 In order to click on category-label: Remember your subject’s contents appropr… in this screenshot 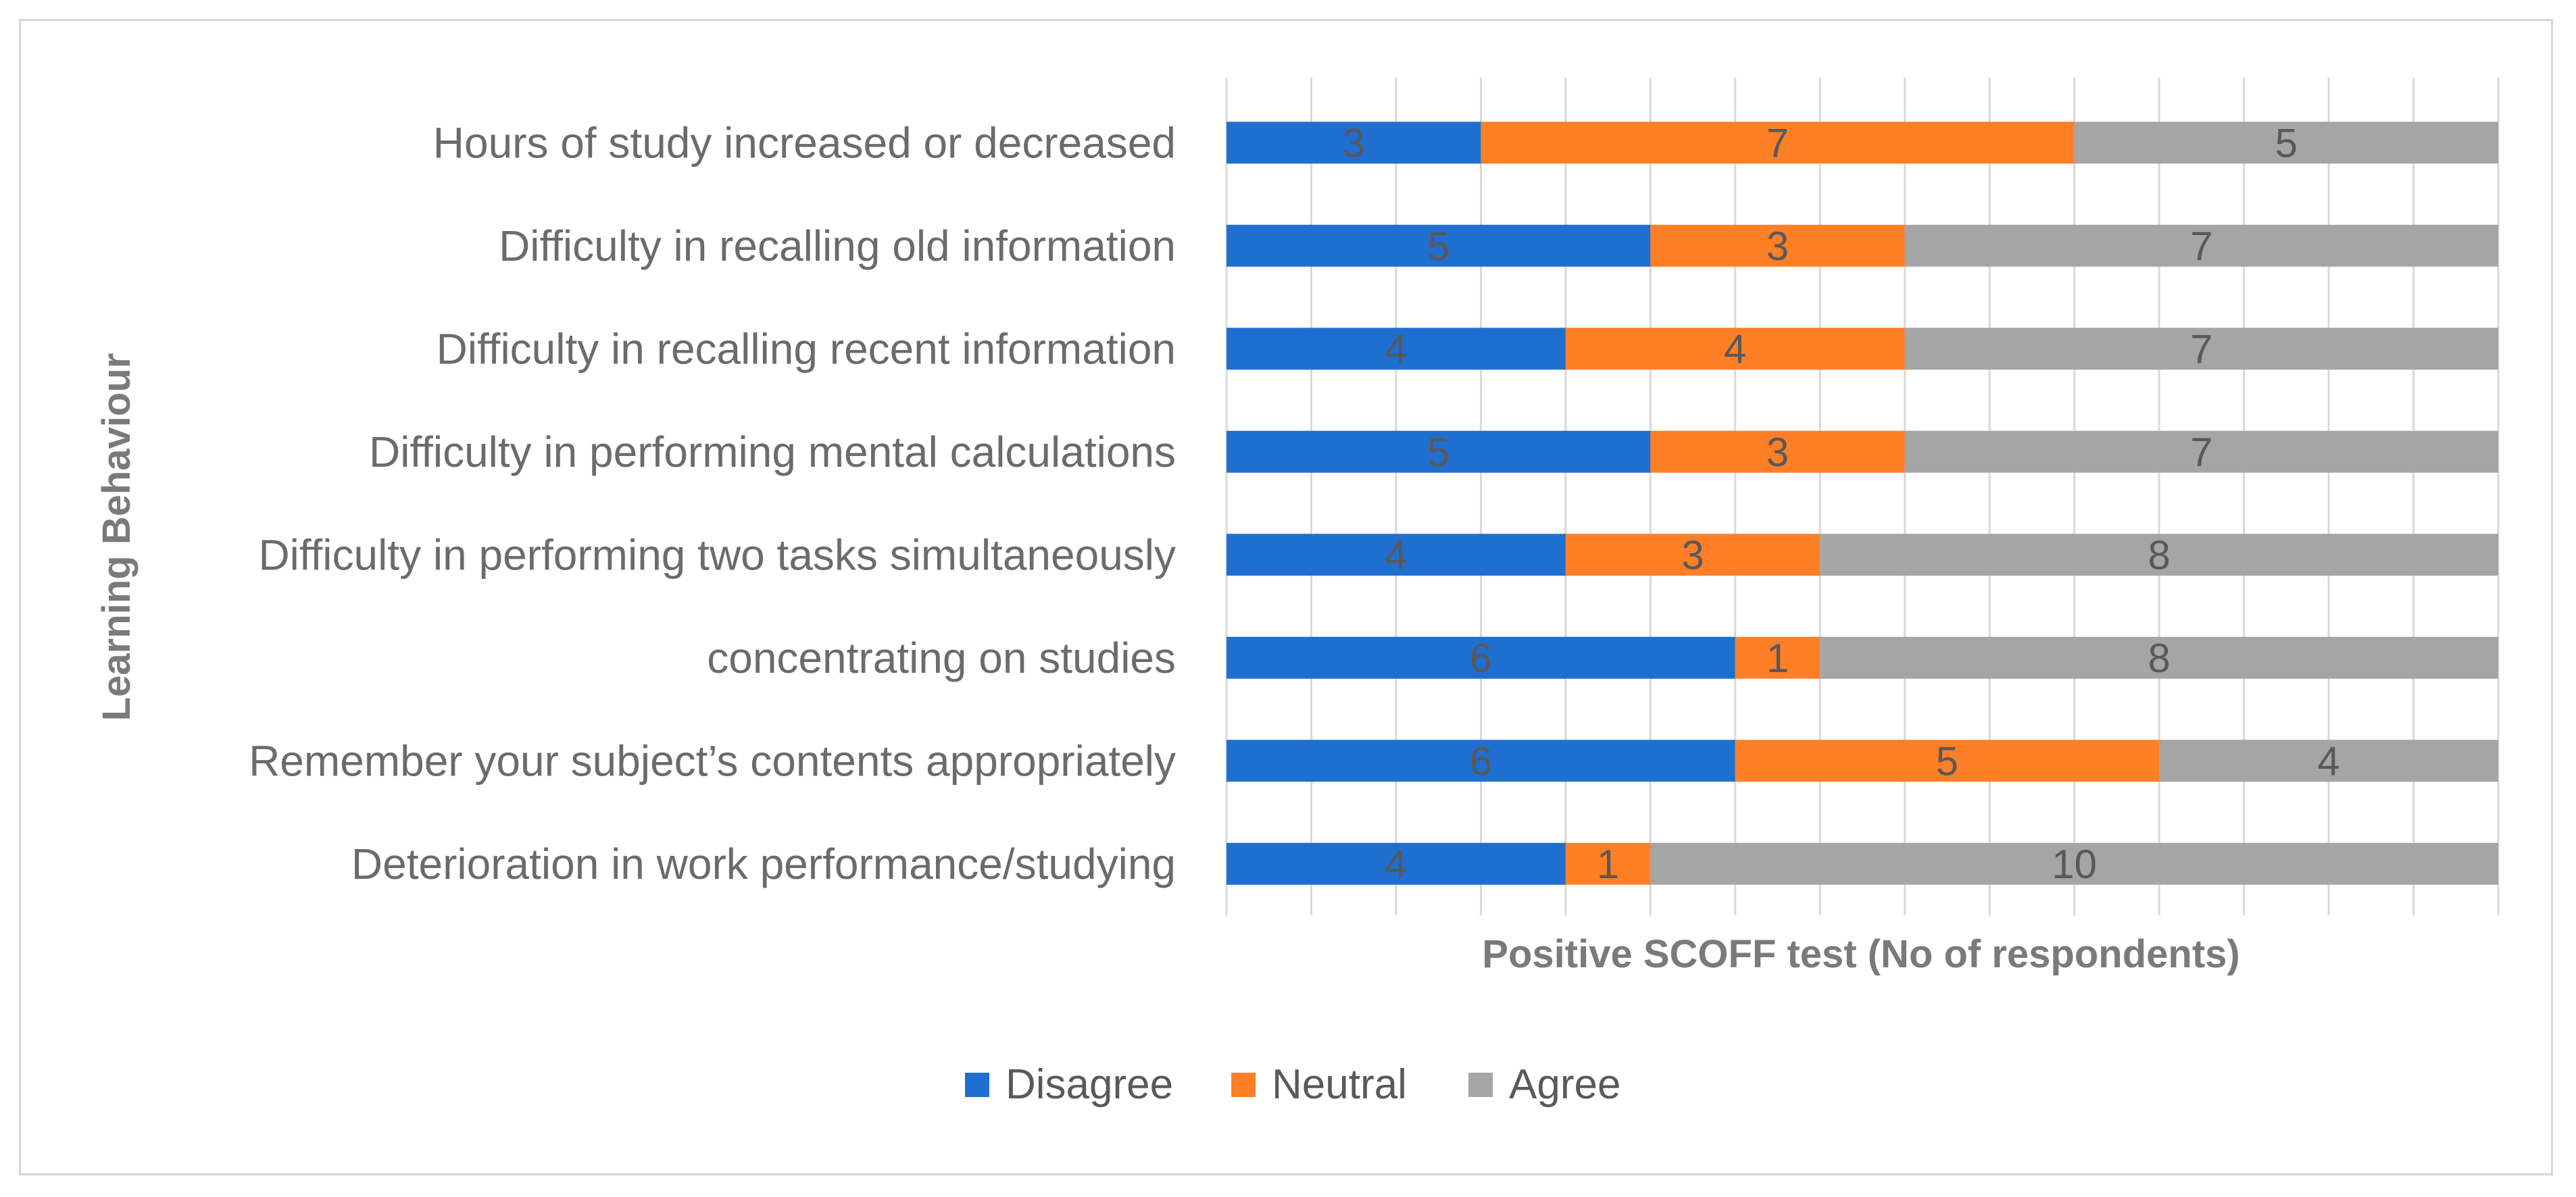, I will do `click(712, 760)`.